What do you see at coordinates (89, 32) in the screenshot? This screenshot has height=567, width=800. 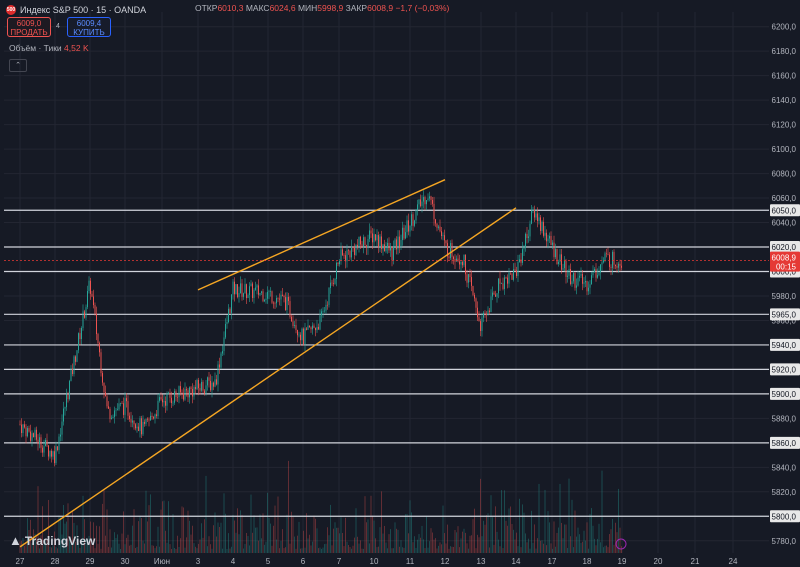 I see `buy-label: КУПИТЬ` at bounding box center [89, 32].